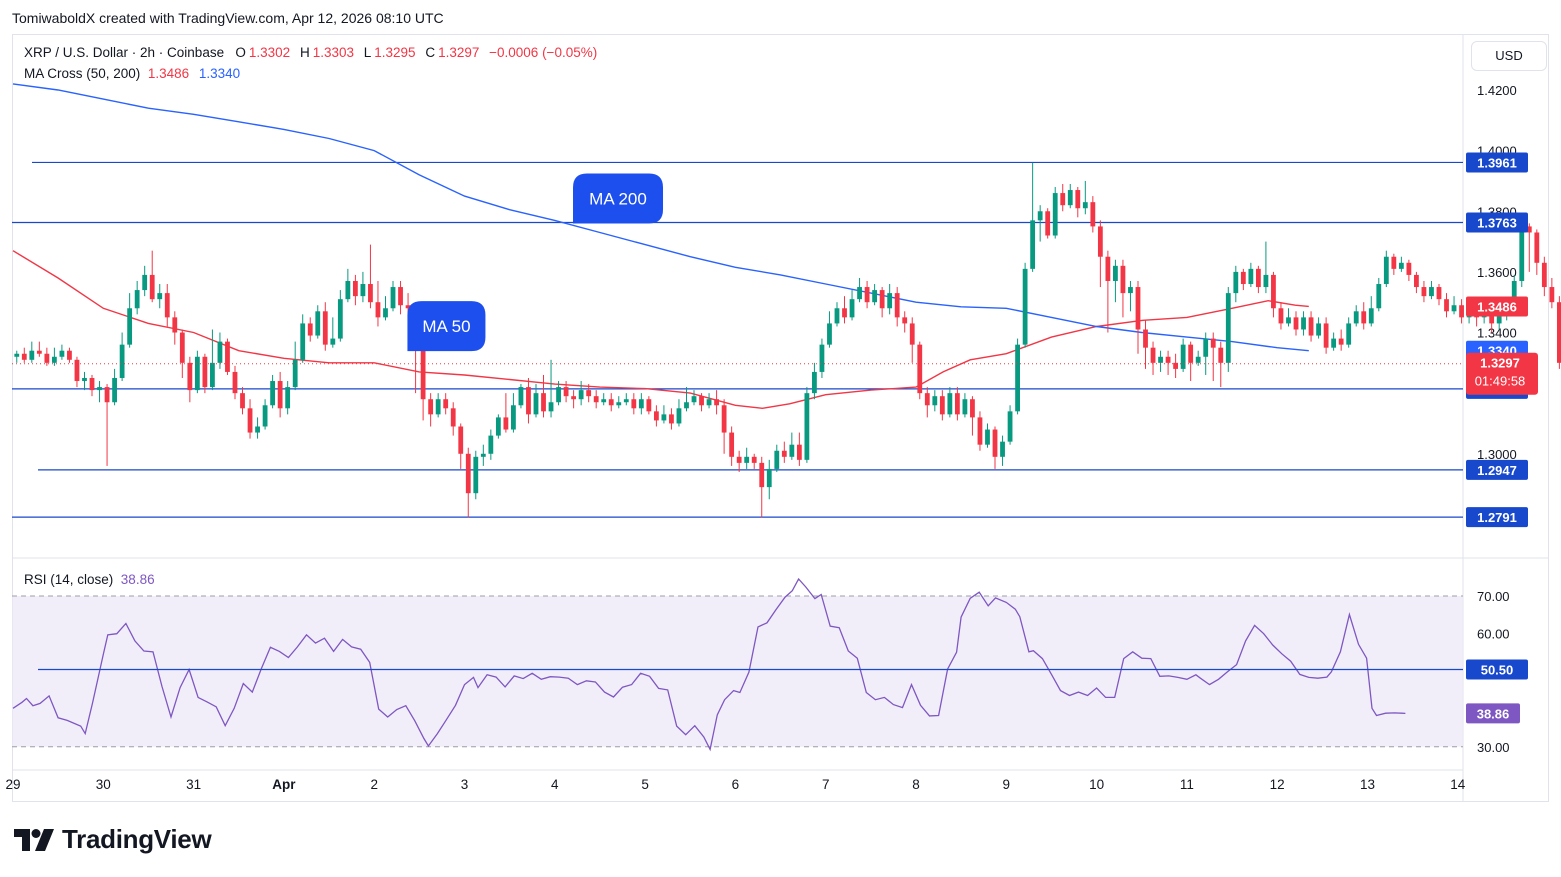 The height and width of the screenshot is (877, 1561). I want to click on high-value: 1.3303, so click(333, 52).